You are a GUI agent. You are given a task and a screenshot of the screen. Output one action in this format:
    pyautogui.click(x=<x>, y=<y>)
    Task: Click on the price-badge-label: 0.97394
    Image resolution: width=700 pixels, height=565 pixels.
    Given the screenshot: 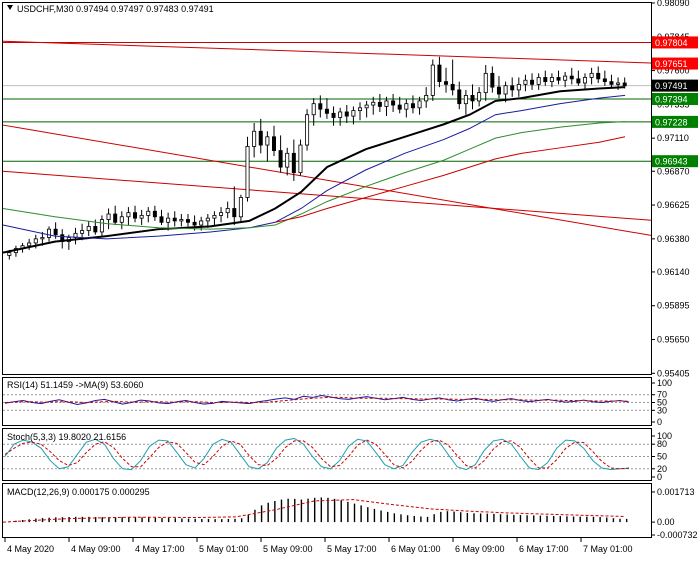 What is the action you would take?
    pyautogui.click(x=671, y=99)
    